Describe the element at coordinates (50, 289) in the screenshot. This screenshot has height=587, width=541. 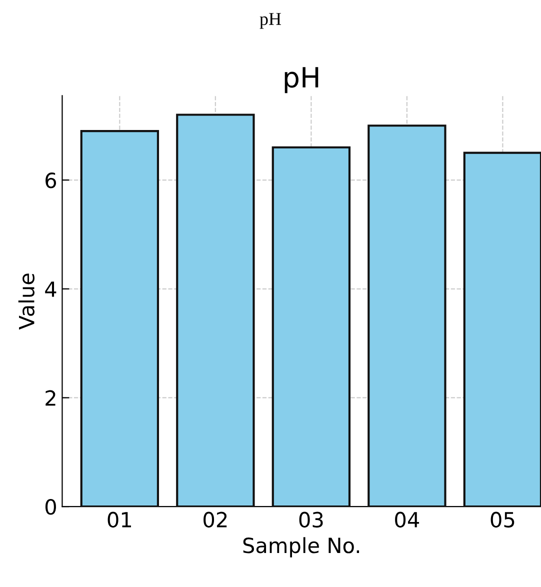
I see `y-tick-label: 4` at that location.